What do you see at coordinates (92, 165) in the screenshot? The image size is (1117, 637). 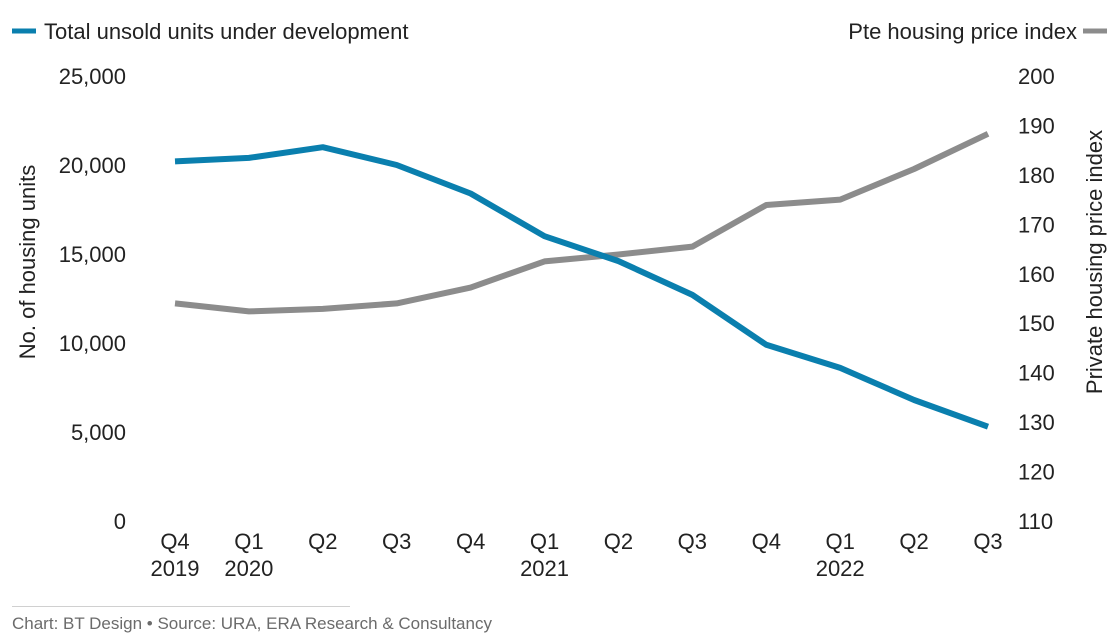 I see `y-left-tick-label: 20,000` at bounding box center [92, 165].